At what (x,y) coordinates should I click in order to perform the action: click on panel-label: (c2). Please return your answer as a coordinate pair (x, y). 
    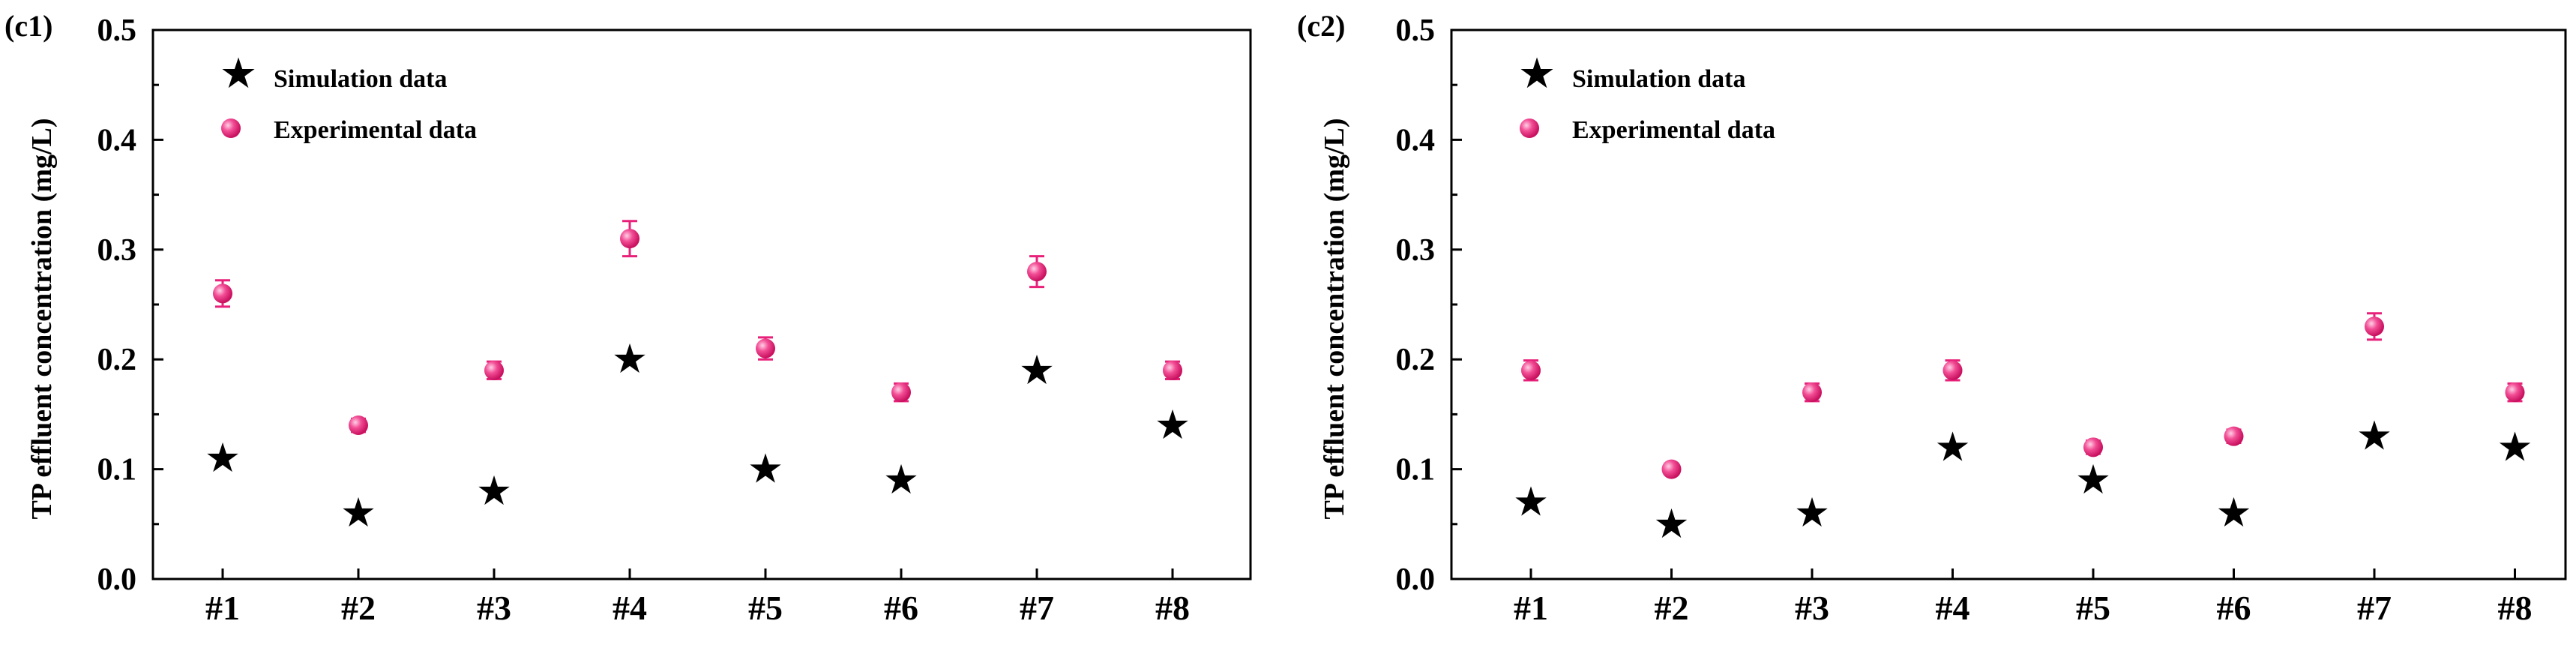
    Looking at the image, I should click on (1321, 26).